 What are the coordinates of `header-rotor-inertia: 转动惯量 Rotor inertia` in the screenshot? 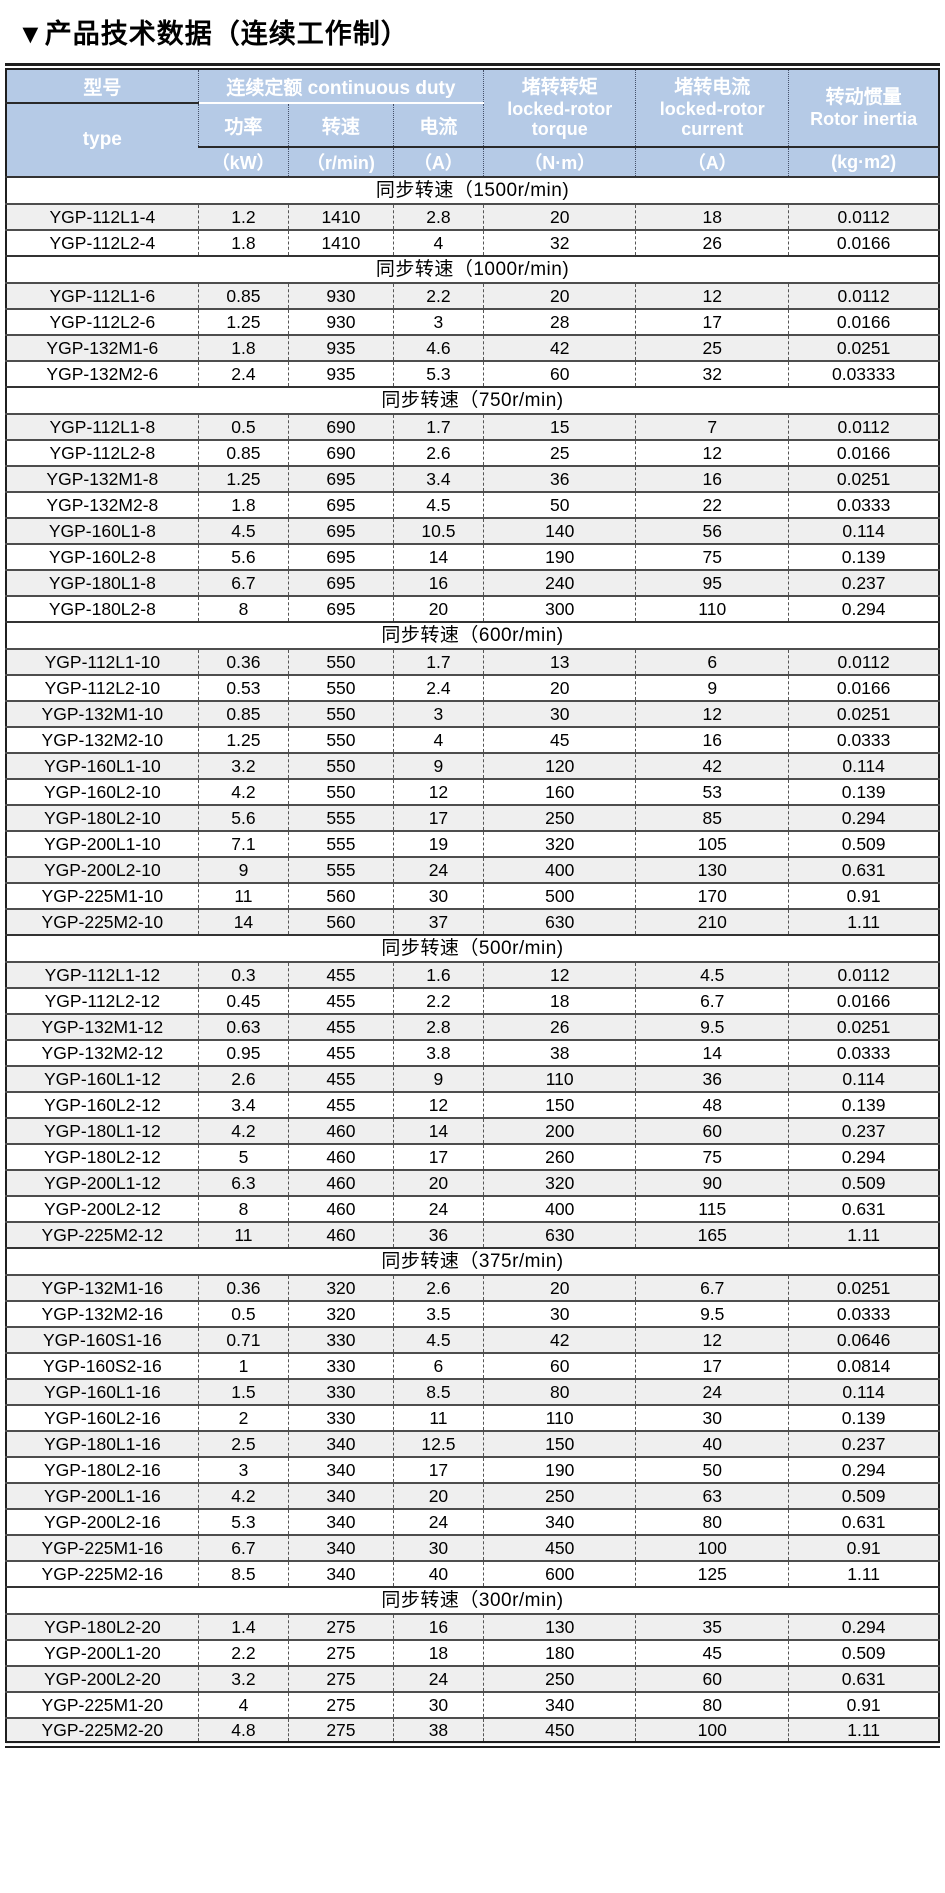 It's located at (863, 108).